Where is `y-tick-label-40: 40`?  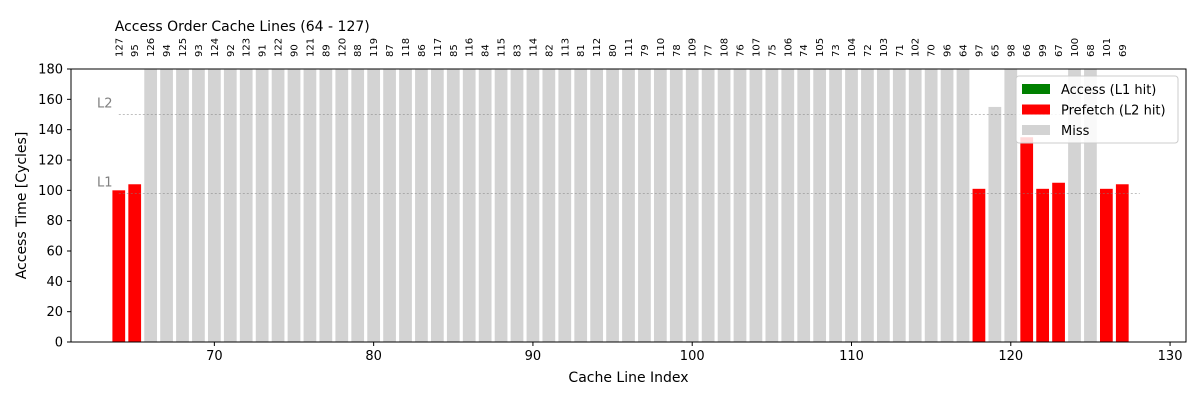 y-tick-label-40: 40 is located at coordinates (54, 282).